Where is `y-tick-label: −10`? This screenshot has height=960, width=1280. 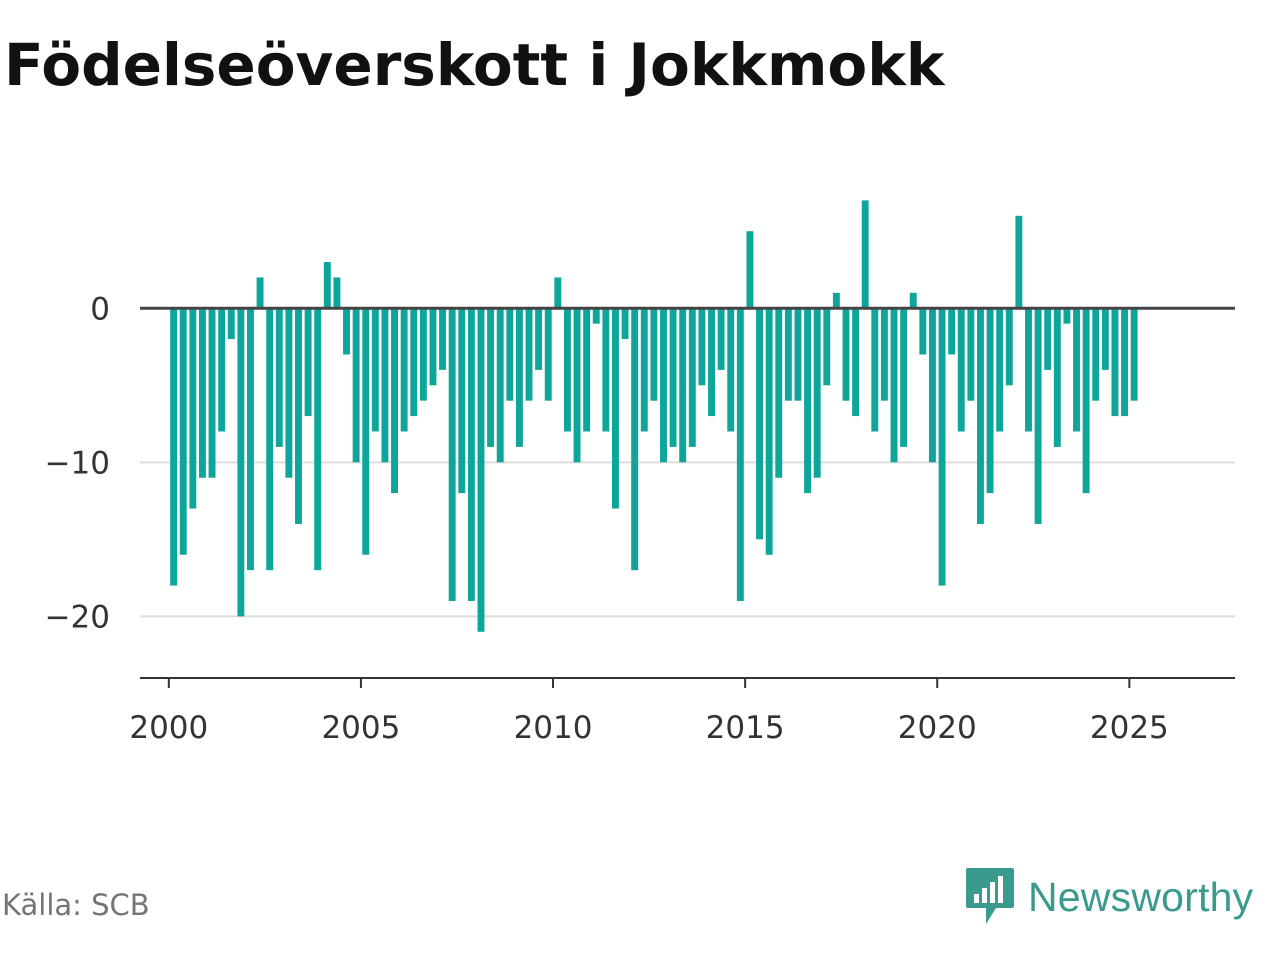
y-tick-label: −10 is located at coordinates (77, 463).